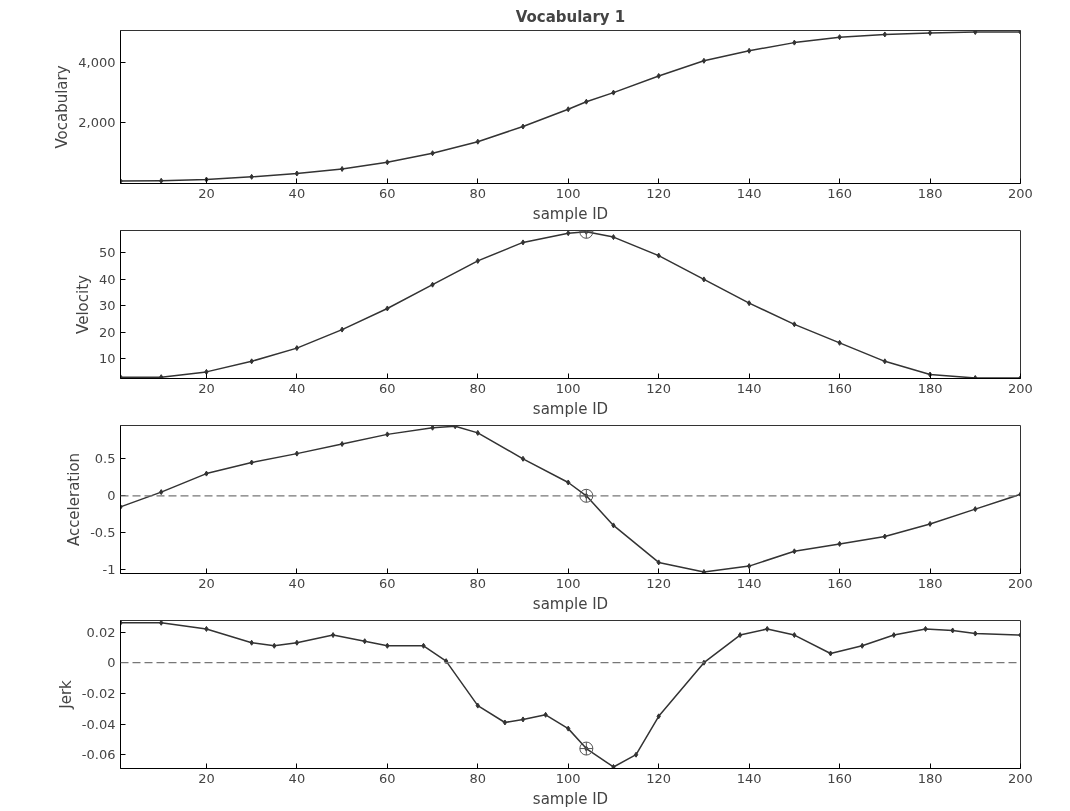 The width and height of the screenshot is (1070, 811). I want to click on chart-title: Vocabulary 1, so click(570, 16).